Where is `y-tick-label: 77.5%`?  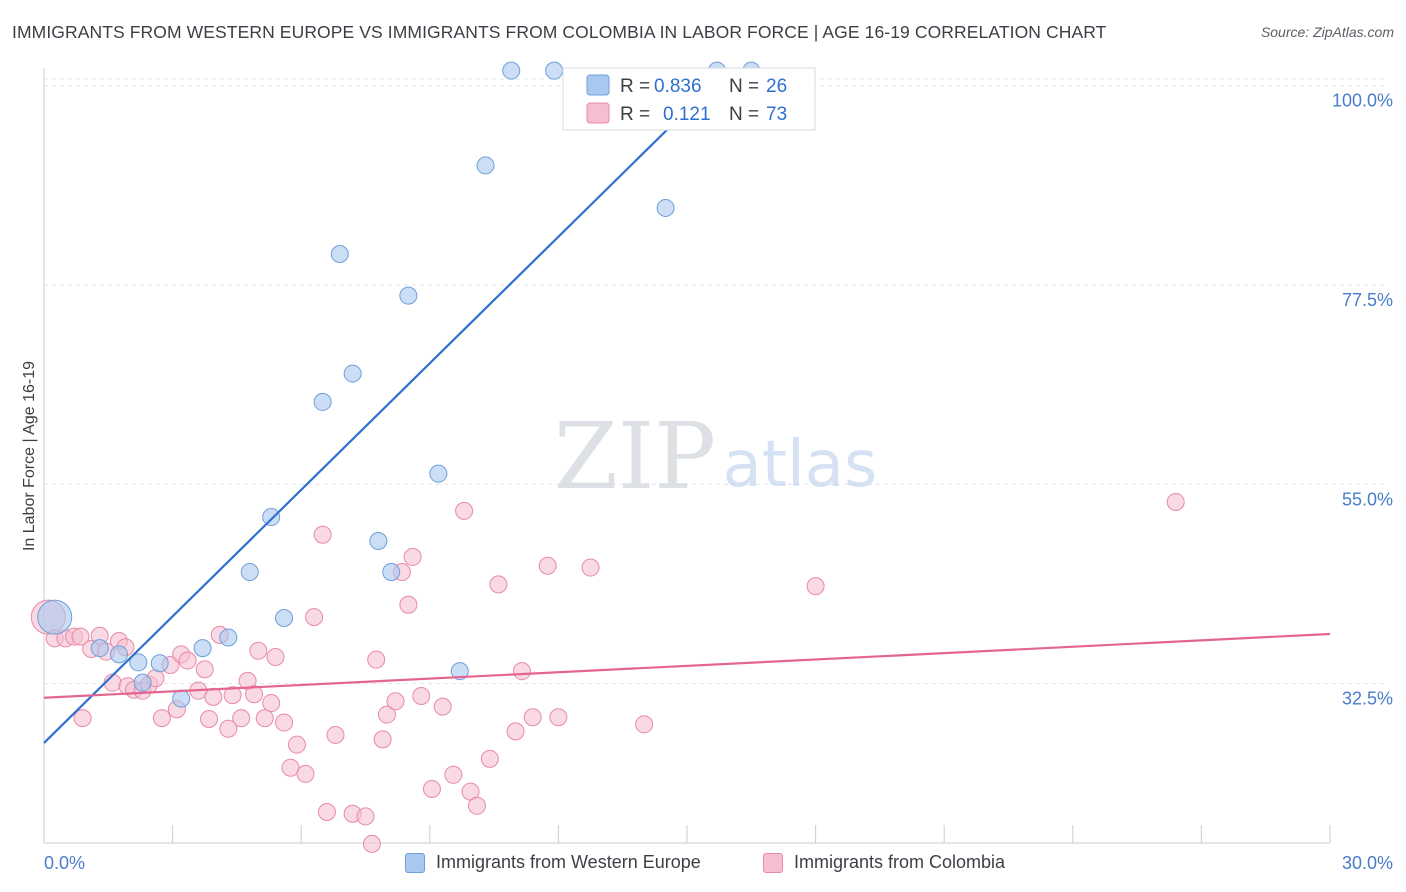
y-tick-label: 77.5% is located at coordinates (1367, 300).